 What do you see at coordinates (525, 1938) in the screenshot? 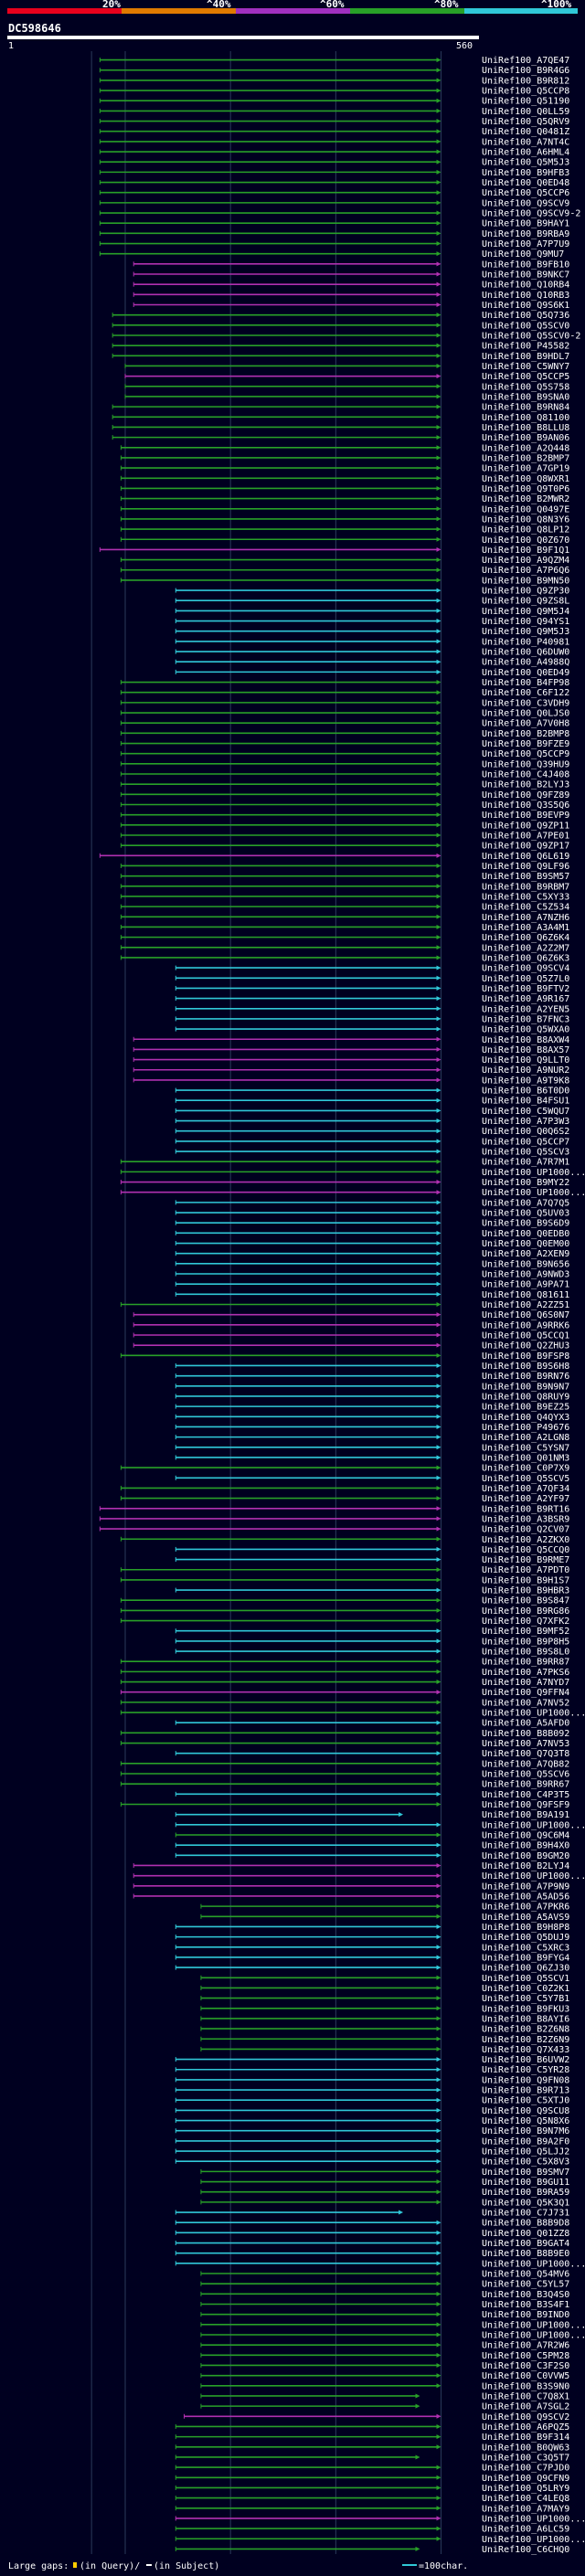
I see `hit-label: UniRef100_Q5DUJ9` at bounding box center [525, 1938].